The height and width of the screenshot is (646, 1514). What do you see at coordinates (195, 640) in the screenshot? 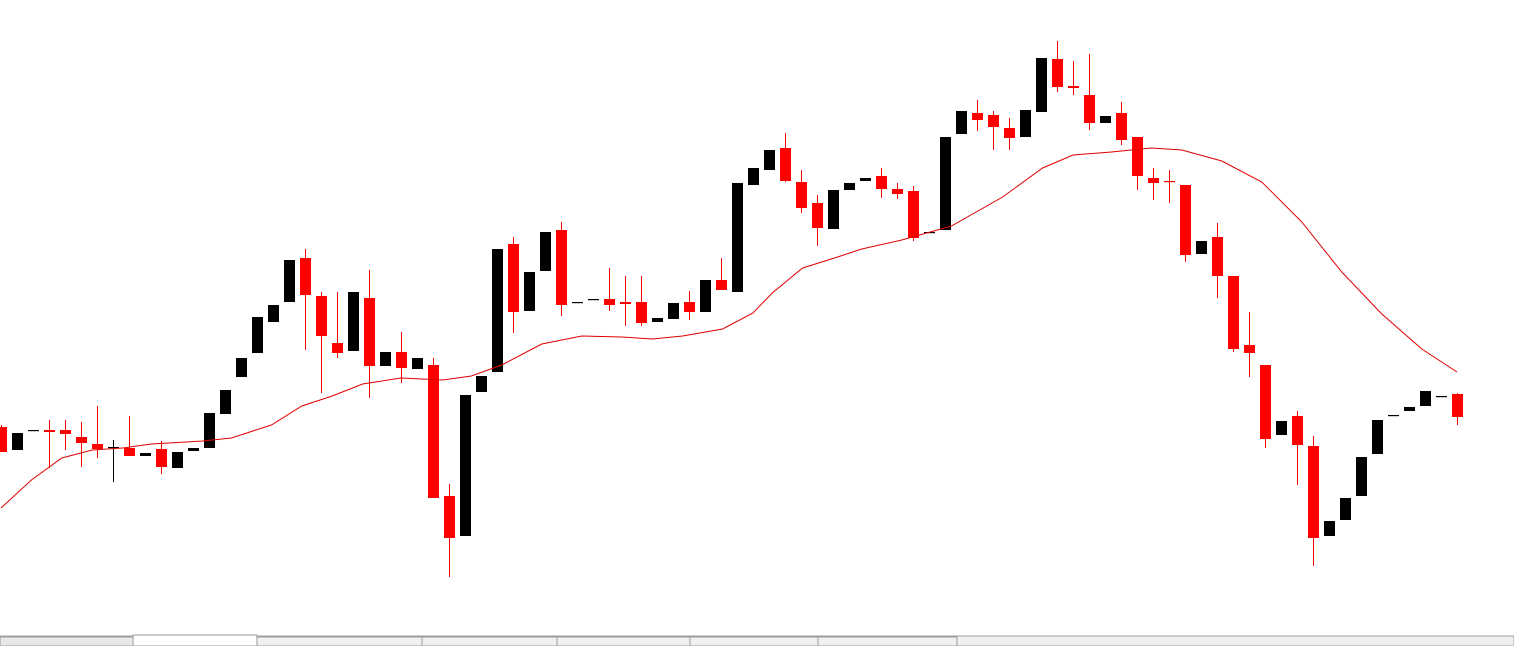
I see `tab-active` at bounding box center [195, 640].